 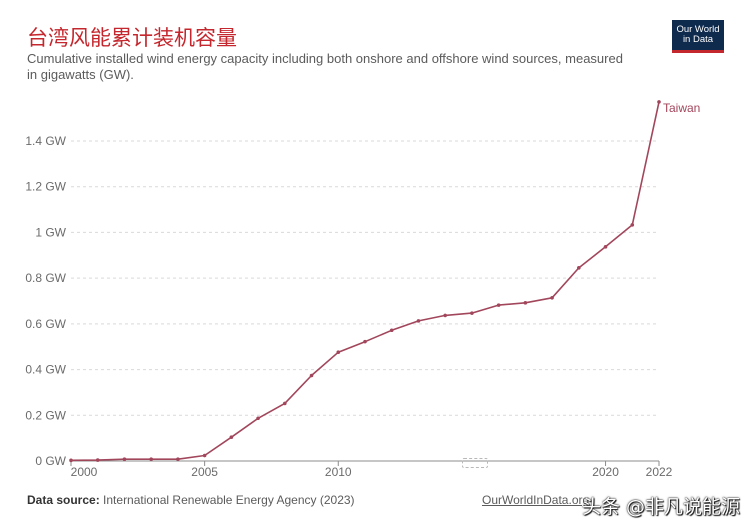 What do you see at coordinates (45, 415) in the screenshot?
I see `y-tick-label: 0.2 GW` at bounding box center [45, 415].